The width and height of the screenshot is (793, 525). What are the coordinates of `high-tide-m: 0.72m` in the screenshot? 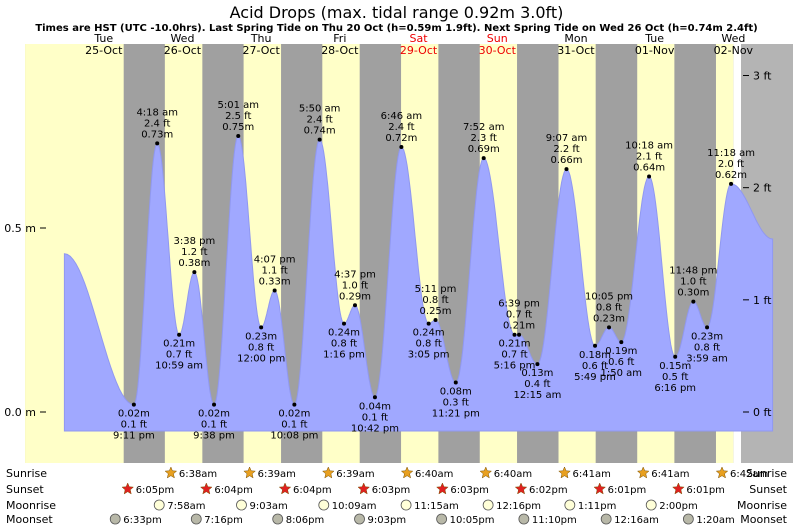 It's located at (401, 138).